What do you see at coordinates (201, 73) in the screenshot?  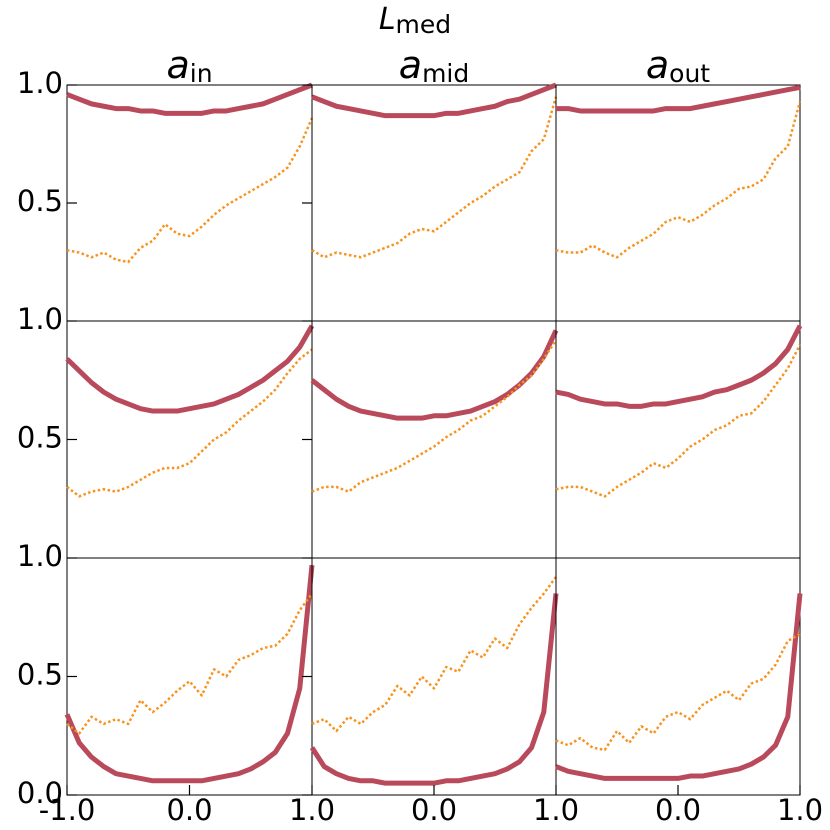 I see `title-sub: in` at bounding box center [201, 73].